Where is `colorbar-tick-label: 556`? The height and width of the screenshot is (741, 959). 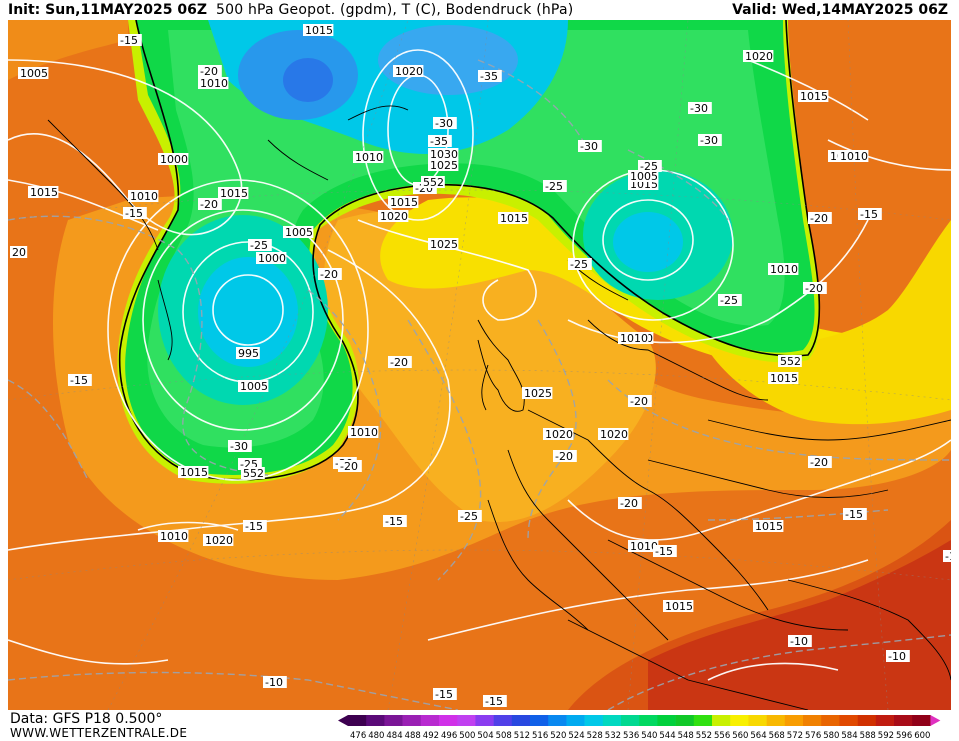
colorbar-tick-label: 556 is located at coordinates (722, 736).